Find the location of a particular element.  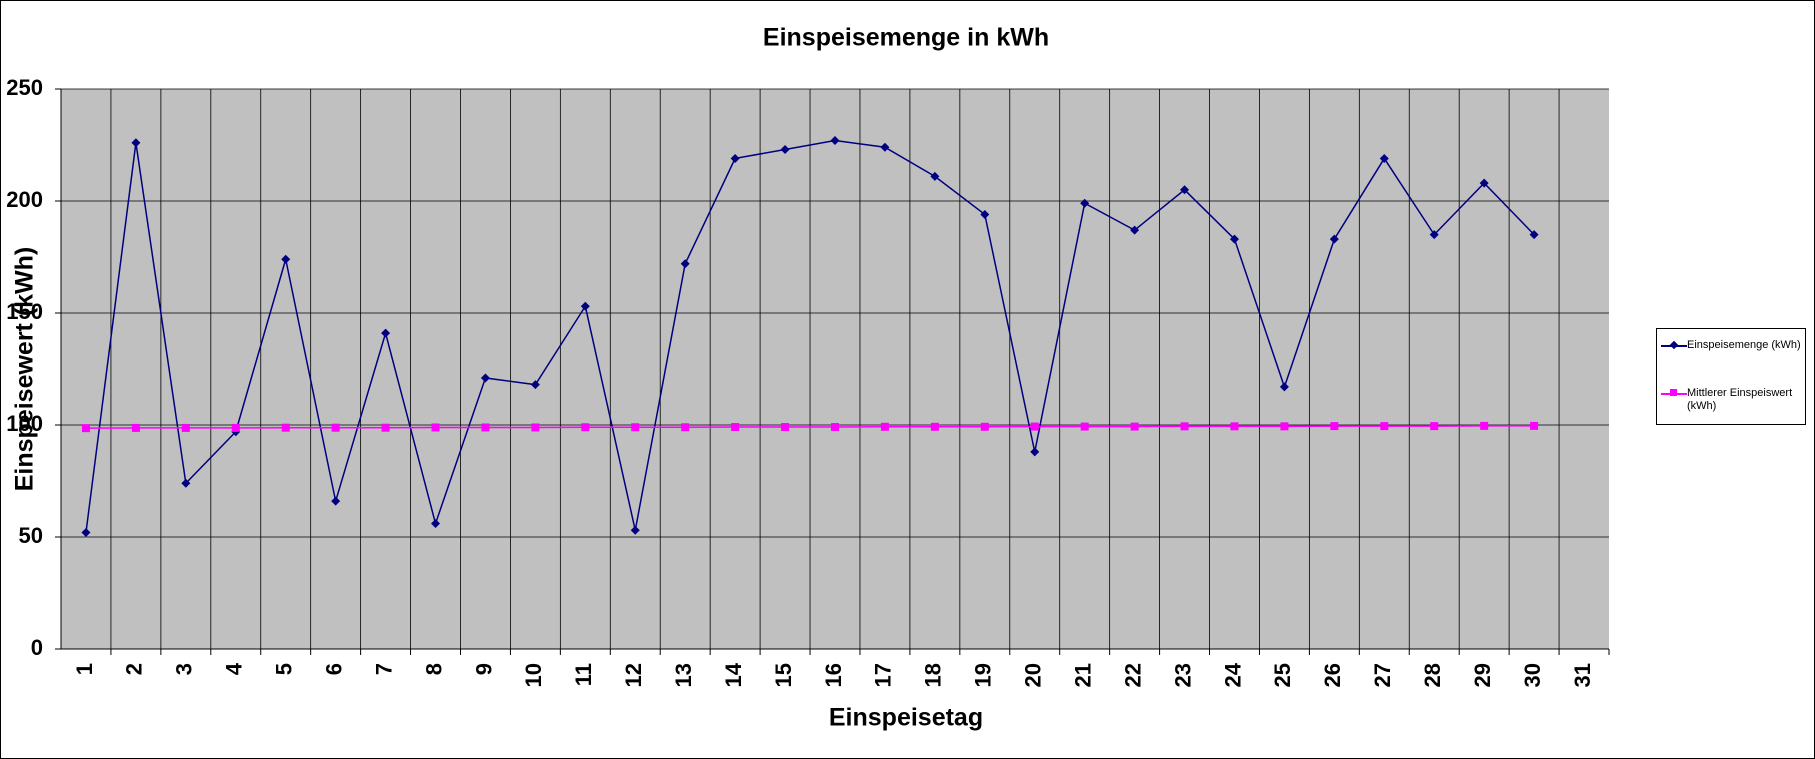

x-tick-label: 29 is located at coordinates (1482, 675).